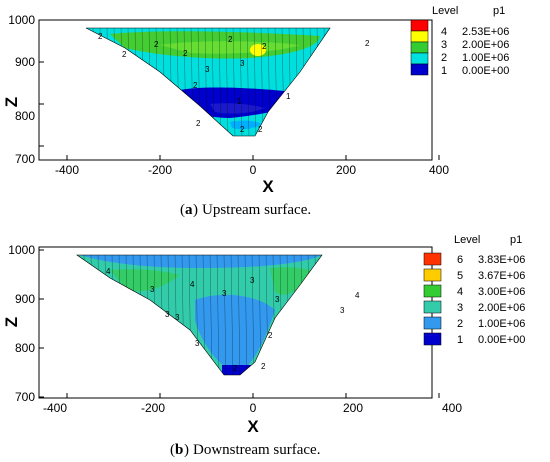  I want to click on contour-labels-a: 2 2 2 2 2 2 2 3 3 2 1 1 2 2 2, so click(234, 83).